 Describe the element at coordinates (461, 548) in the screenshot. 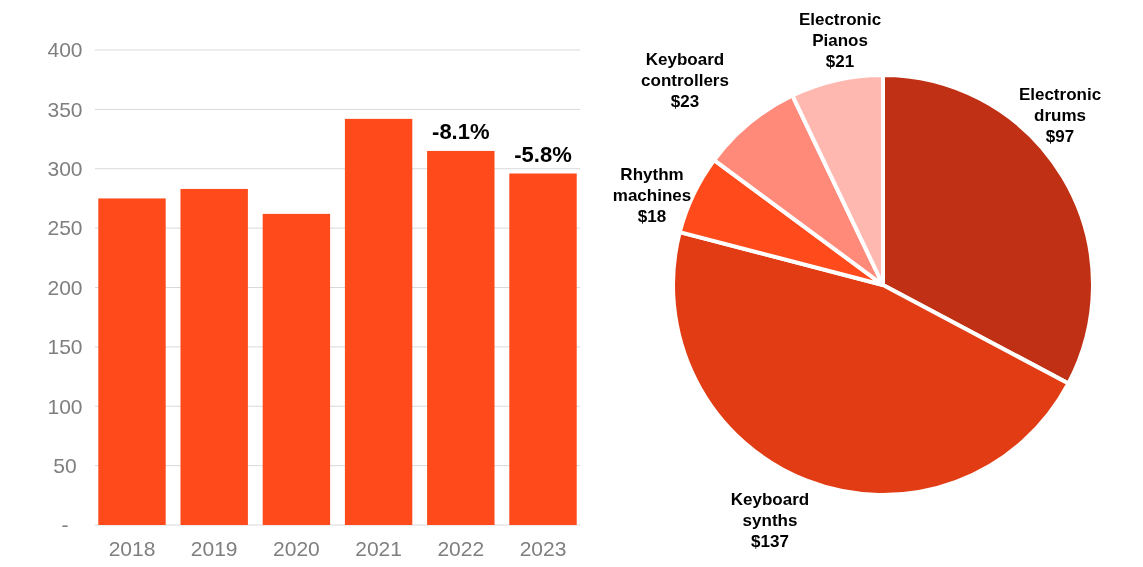

I see `x-tick-label: 2022` at that location.